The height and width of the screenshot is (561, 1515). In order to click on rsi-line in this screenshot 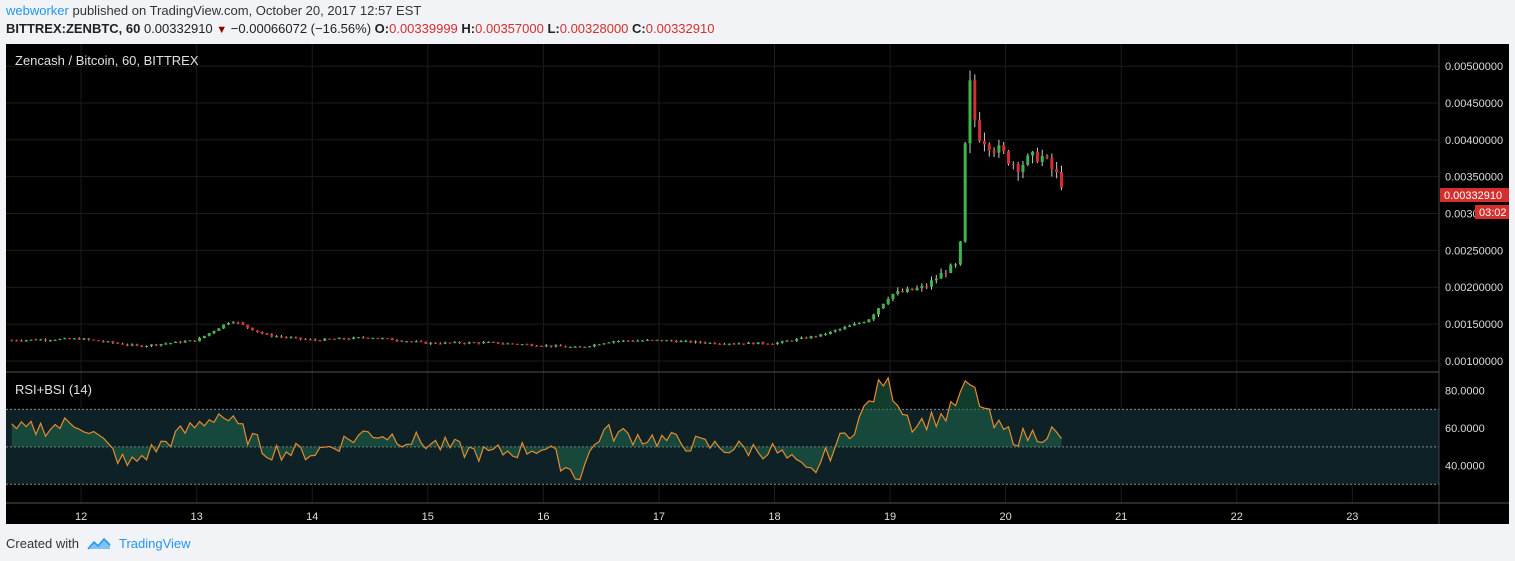, I will do `click(536, 428)`.